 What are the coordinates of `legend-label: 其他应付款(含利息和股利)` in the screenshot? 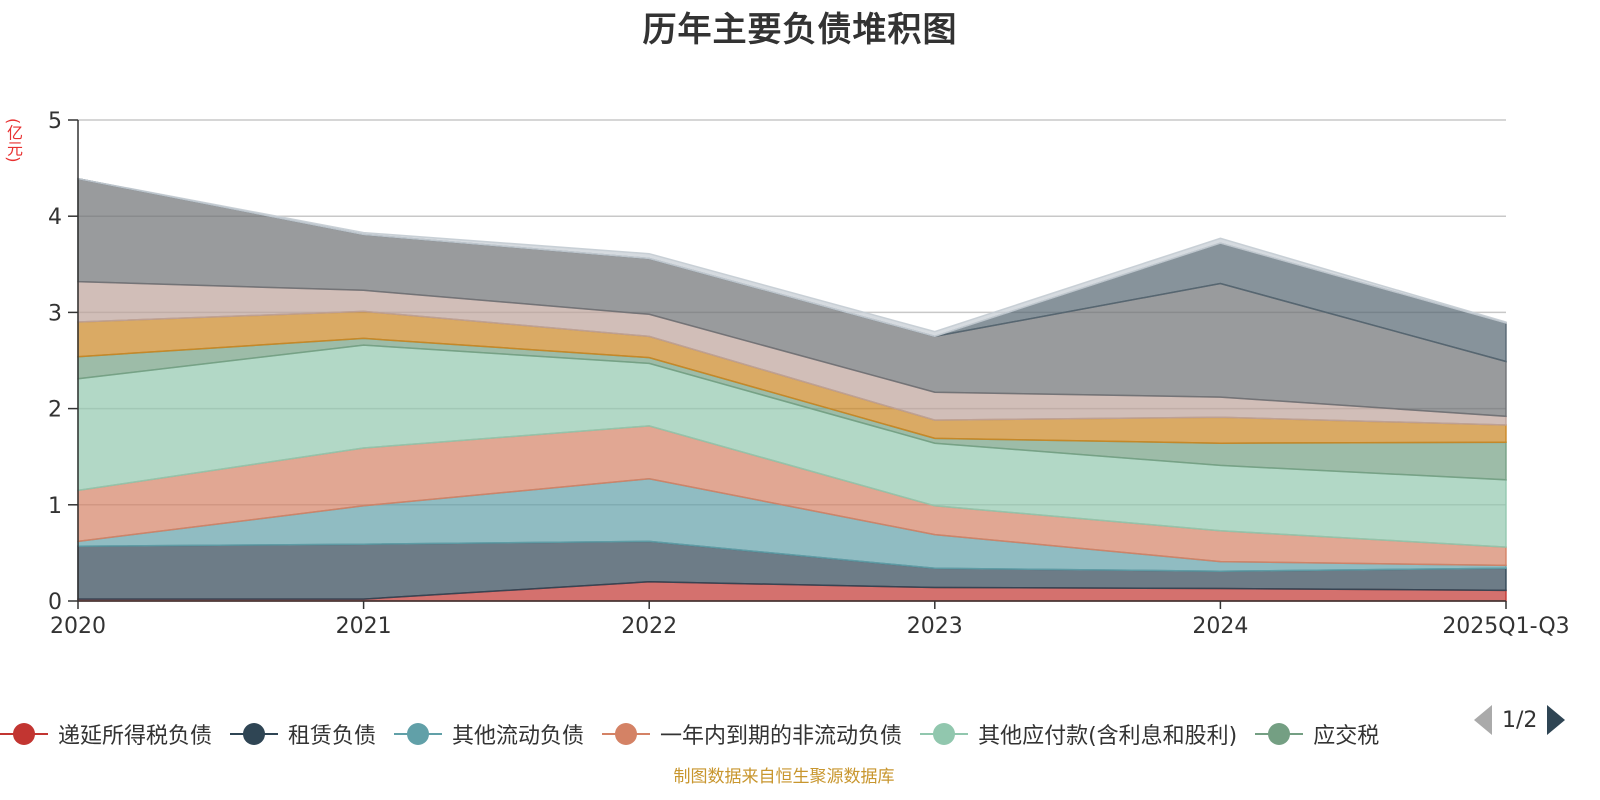 It's located at (1108, 736).